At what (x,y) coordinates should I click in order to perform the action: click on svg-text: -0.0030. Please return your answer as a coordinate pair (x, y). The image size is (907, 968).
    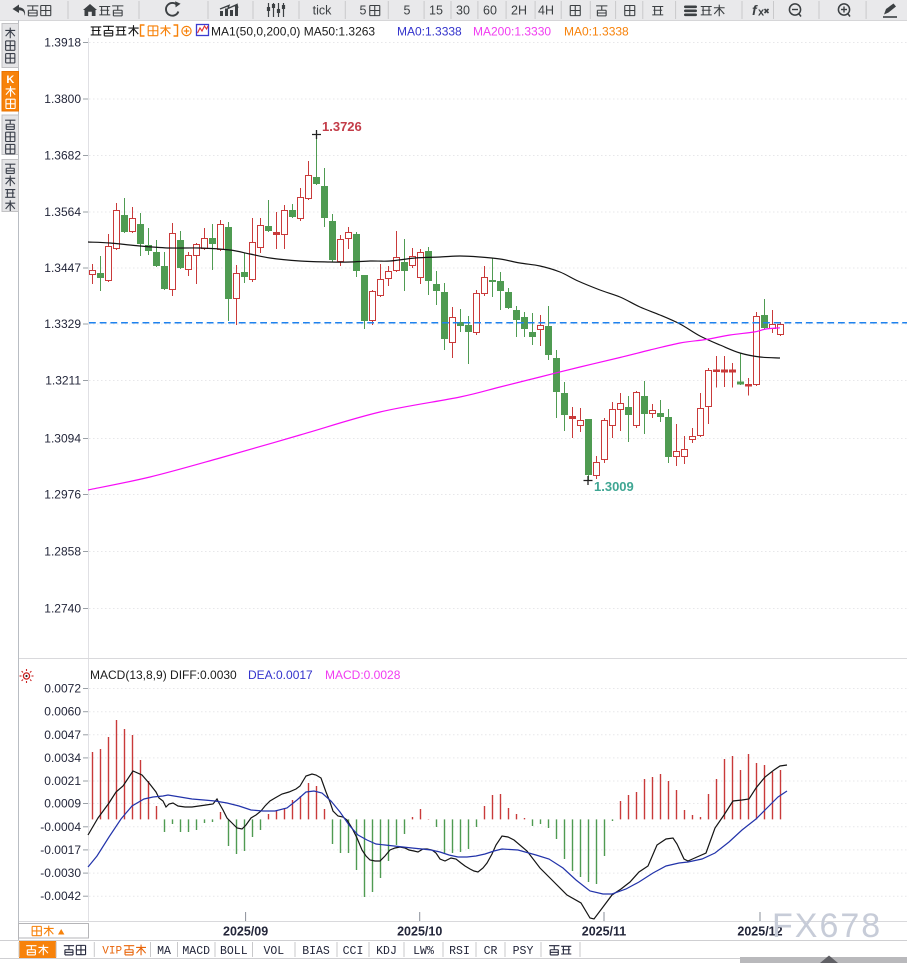
    Looking at the image, I should click on (60, 873).